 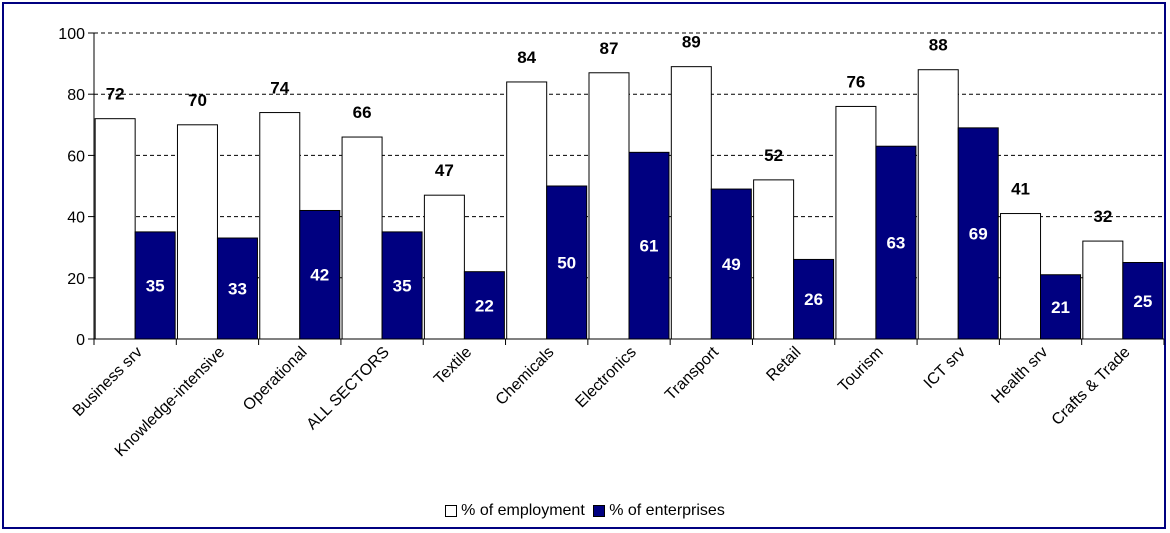 What do you see at coordinates (861, 370) in the screenshot?
I see `x-tick-label: Tourism` at bounding box center [861, 370].